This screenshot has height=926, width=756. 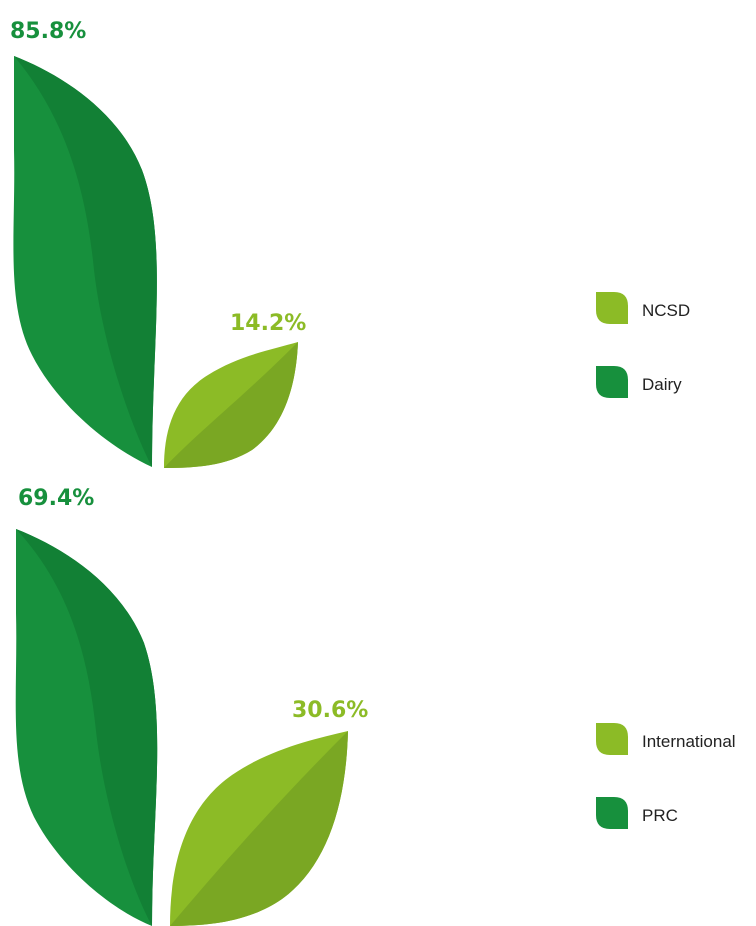 I want to click on legend-label-prc: PRC, so click(x=660, y=815).